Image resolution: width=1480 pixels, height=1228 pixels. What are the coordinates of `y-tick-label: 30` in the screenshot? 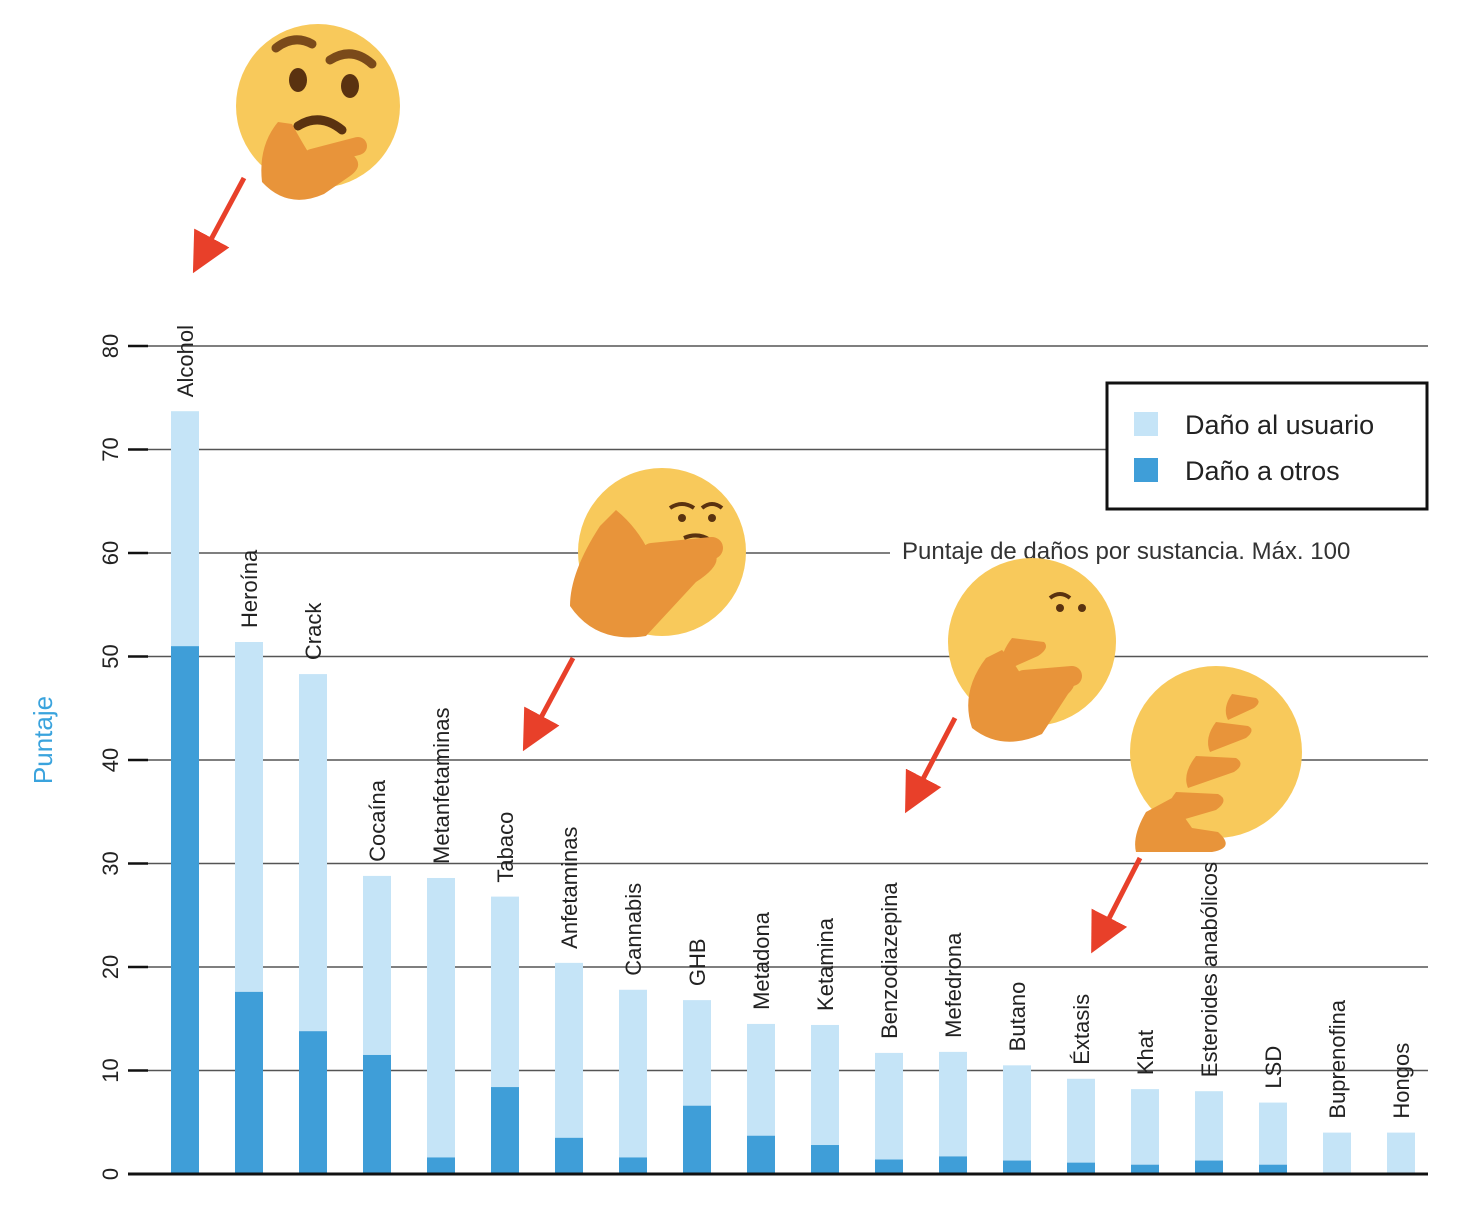 It's located at (110, 863).